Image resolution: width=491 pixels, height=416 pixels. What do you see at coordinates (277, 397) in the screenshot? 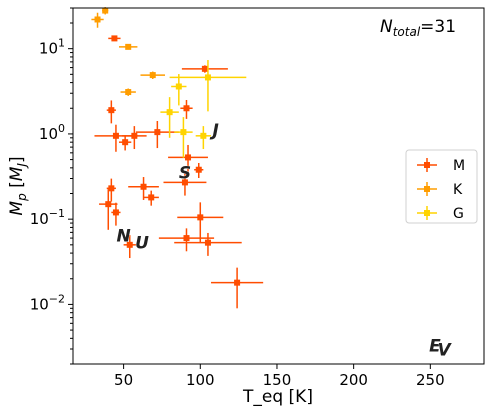
I see `x-axis-label: T_eq [K]` at bounding box center [277, 397].